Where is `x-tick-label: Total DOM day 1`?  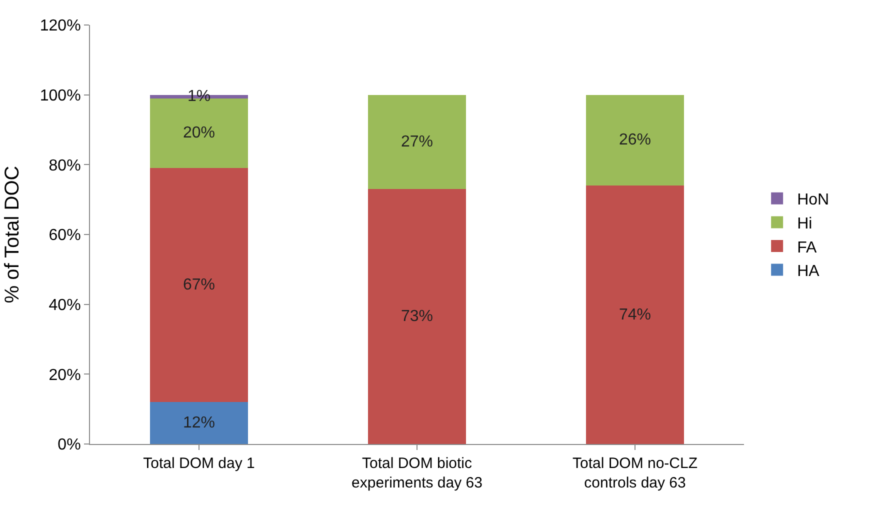 x-tick-label: Total DOM day 1 is located at coordinates (199, 463).